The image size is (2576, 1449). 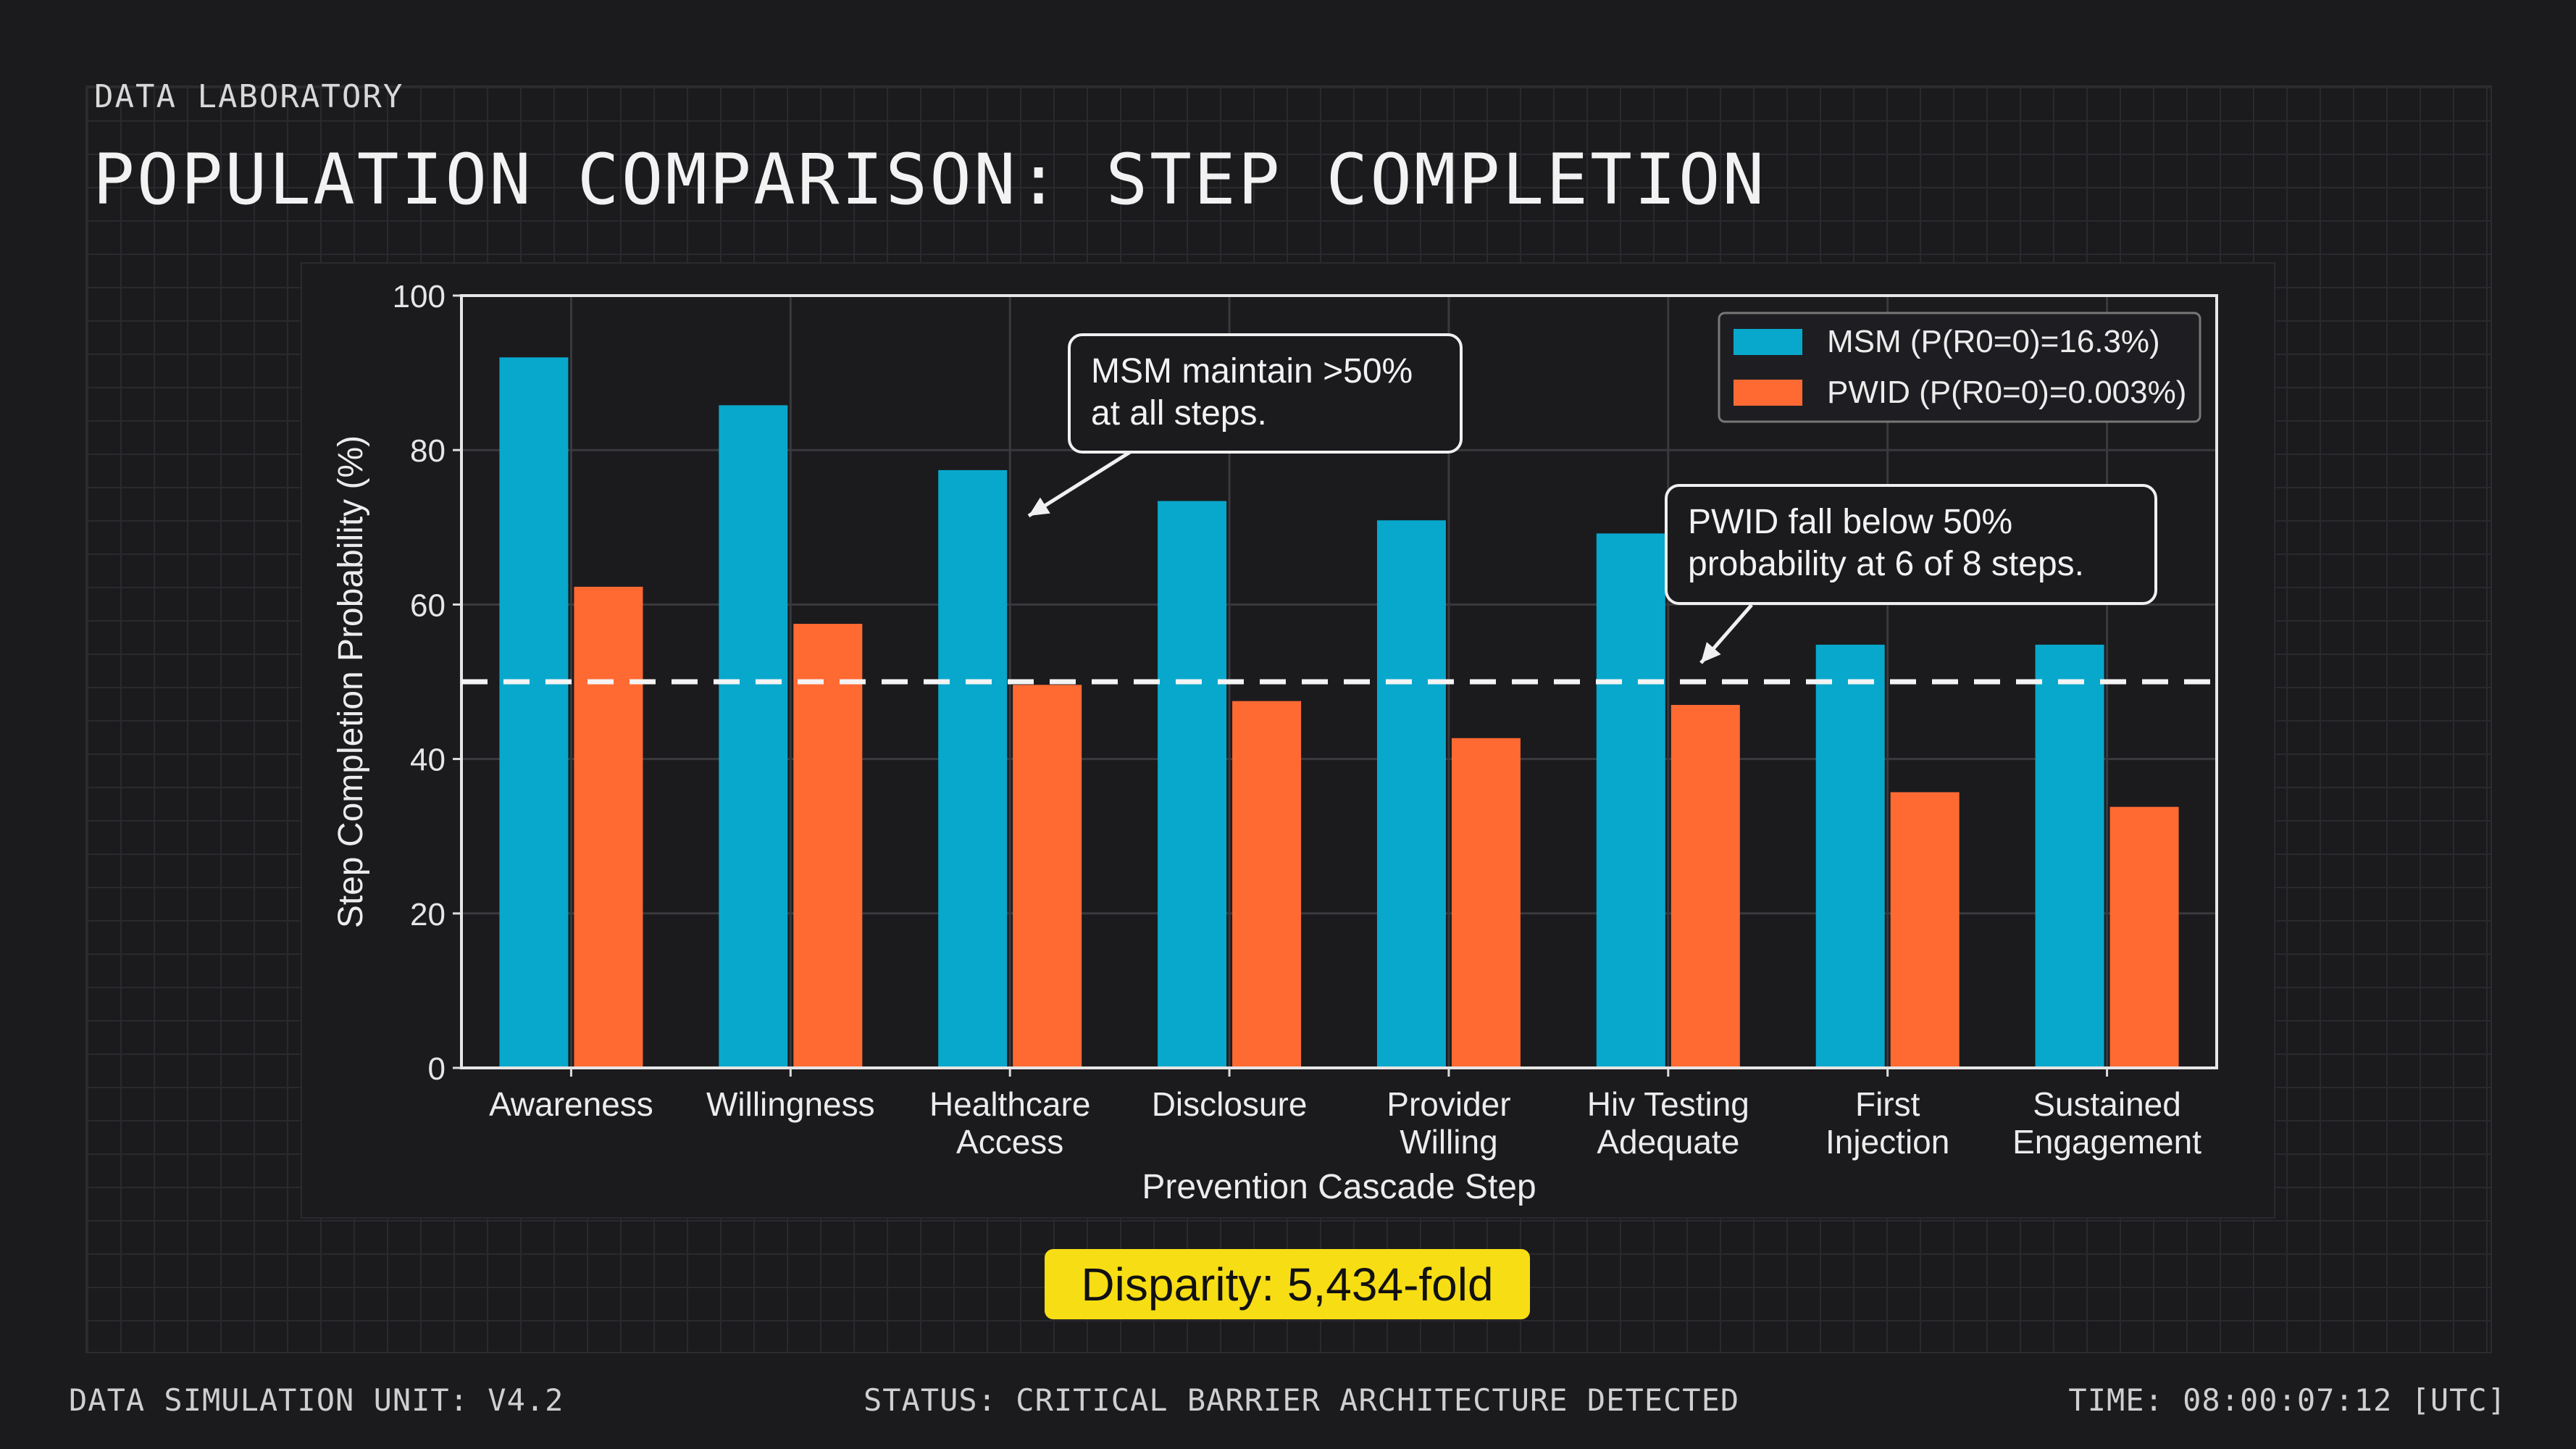 I want to click on x-tick-label: Access, so click(x=1009, y=1142).